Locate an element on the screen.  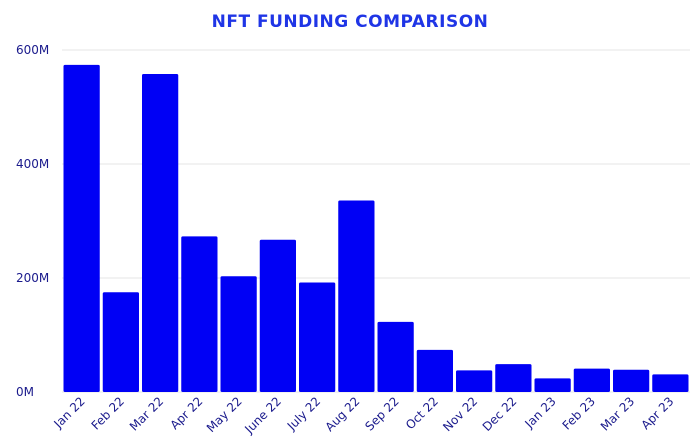
x-tick-label: Jan 22 is located at coordinates (69, 412).